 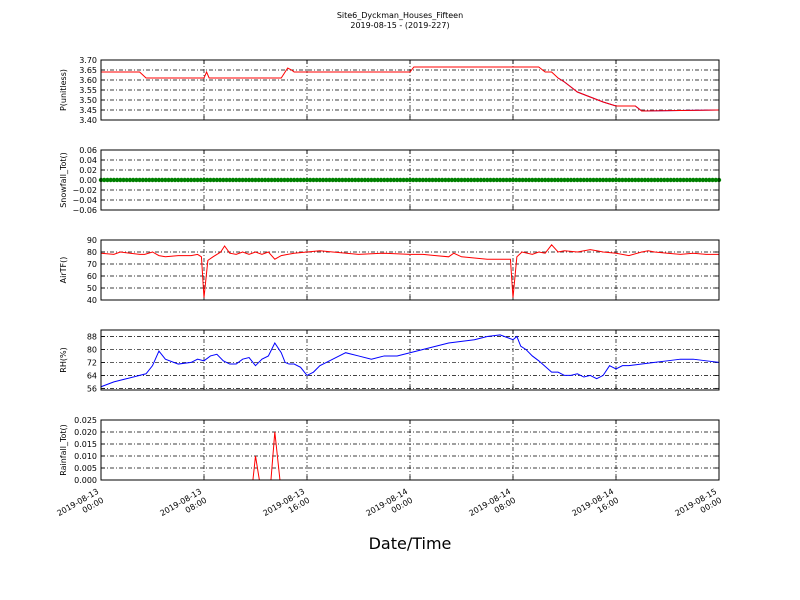 I want to click on y-tick-label: 3.50, so click(x=88, y=100).